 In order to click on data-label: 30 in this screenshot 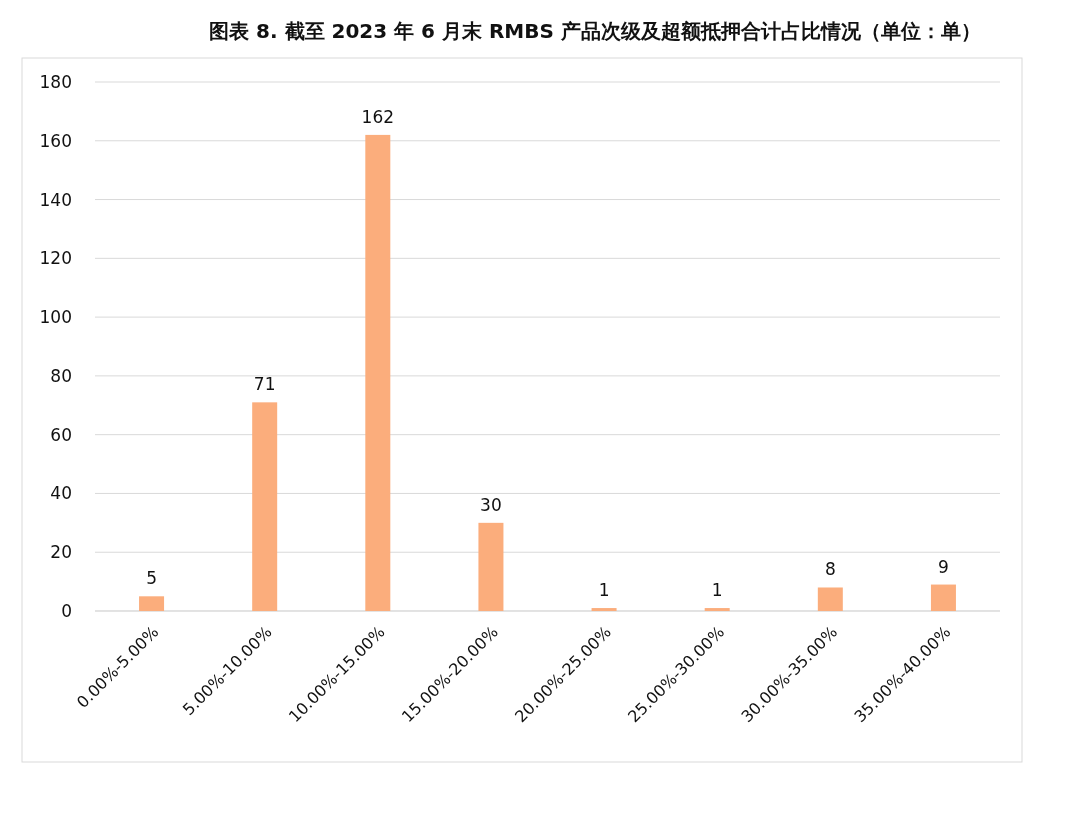, I will do `click(491, 504)`.